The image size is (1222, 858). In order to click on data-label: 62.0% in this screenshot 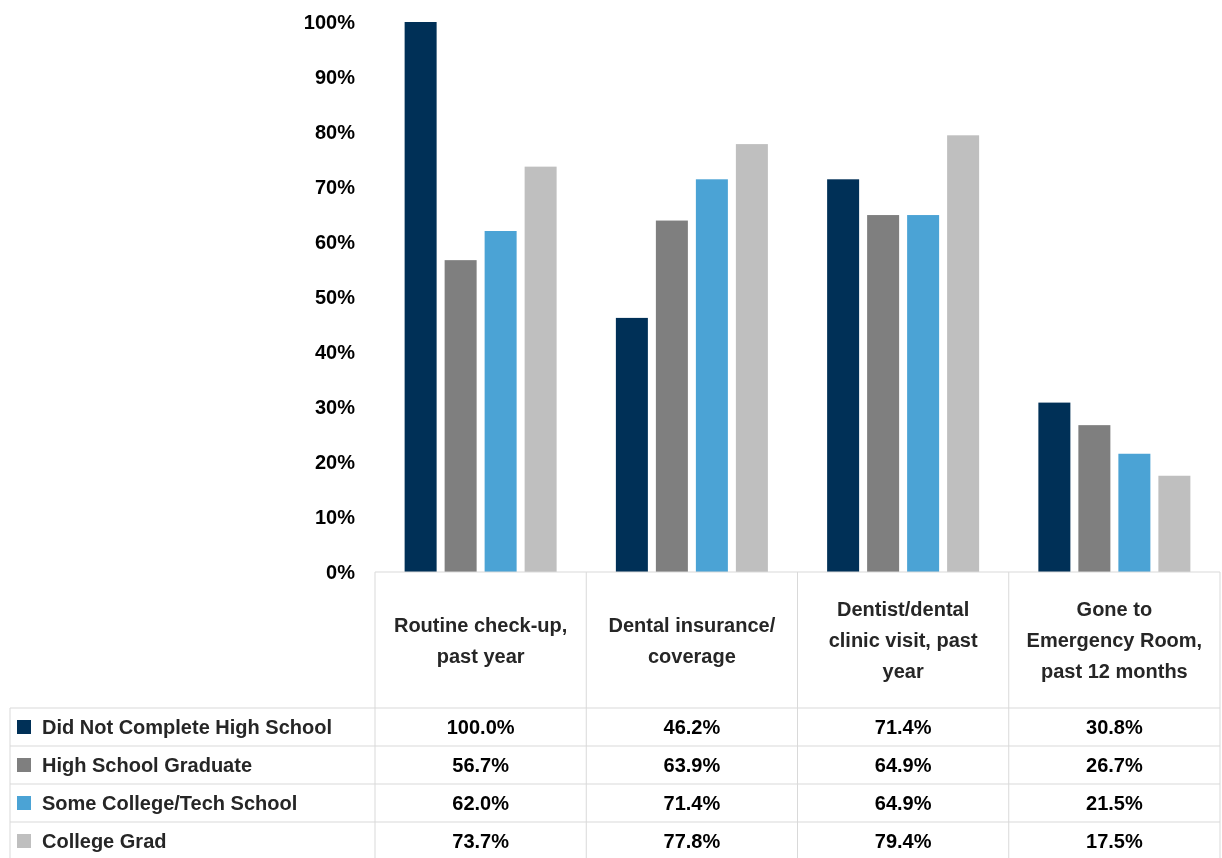, I will do `click(481, 803)`.